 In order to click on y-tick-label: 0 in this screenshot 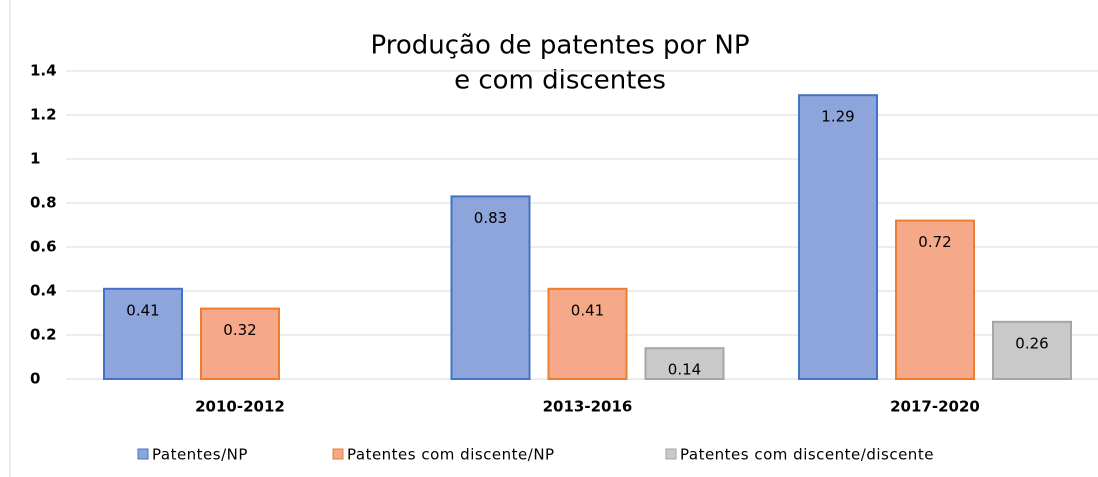, I will do `click(35, 379)`.